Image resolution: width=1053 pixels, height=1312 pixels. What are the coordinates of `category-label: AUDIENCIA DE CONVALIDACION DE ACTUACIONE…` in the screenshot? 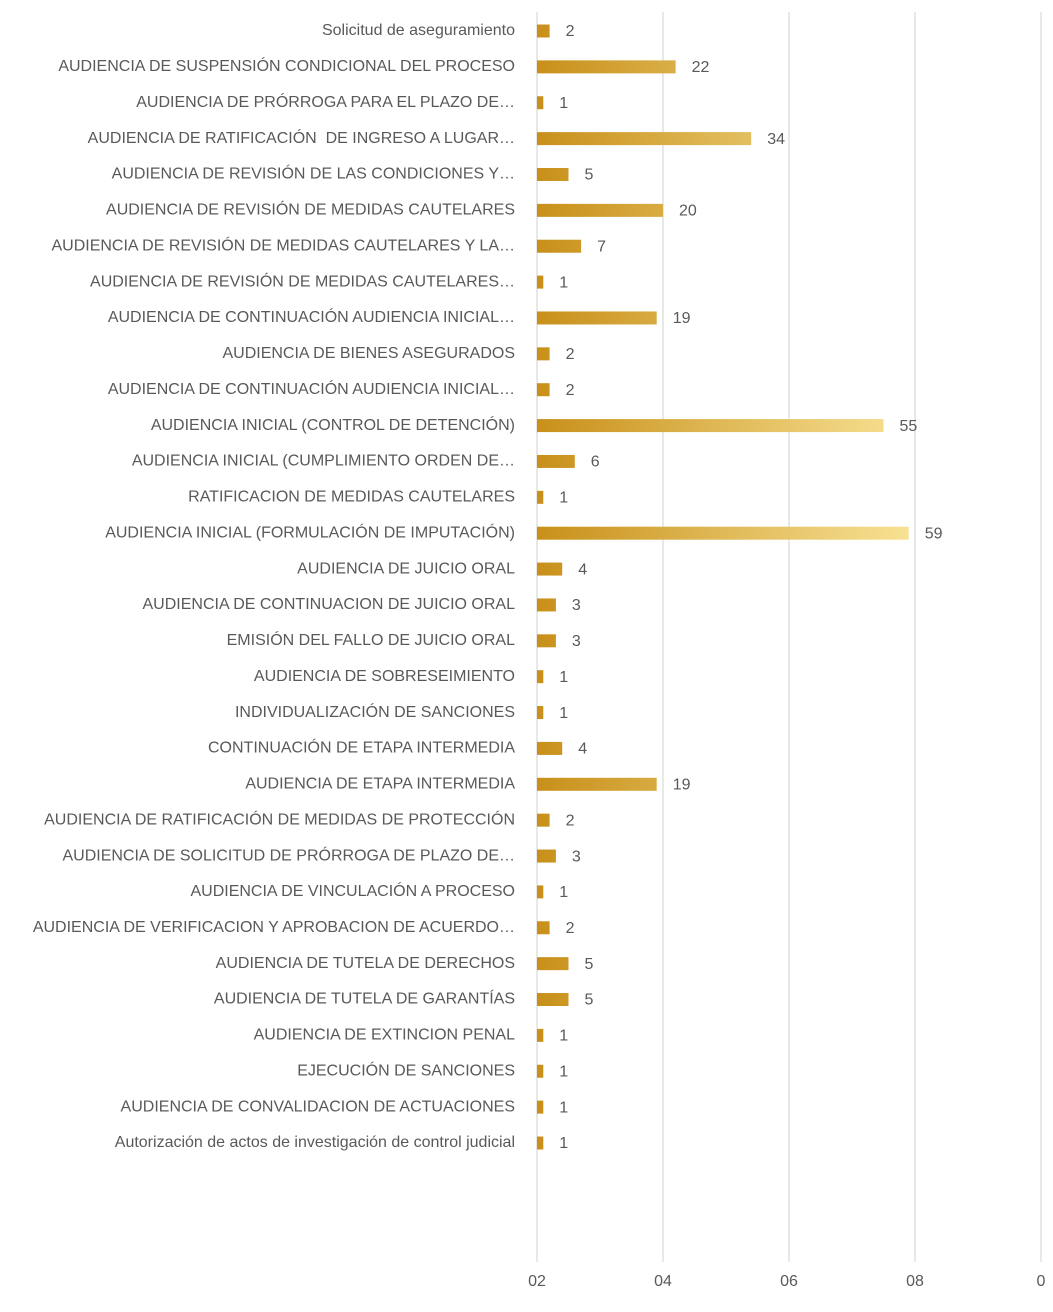 It's located at (318, 1106).